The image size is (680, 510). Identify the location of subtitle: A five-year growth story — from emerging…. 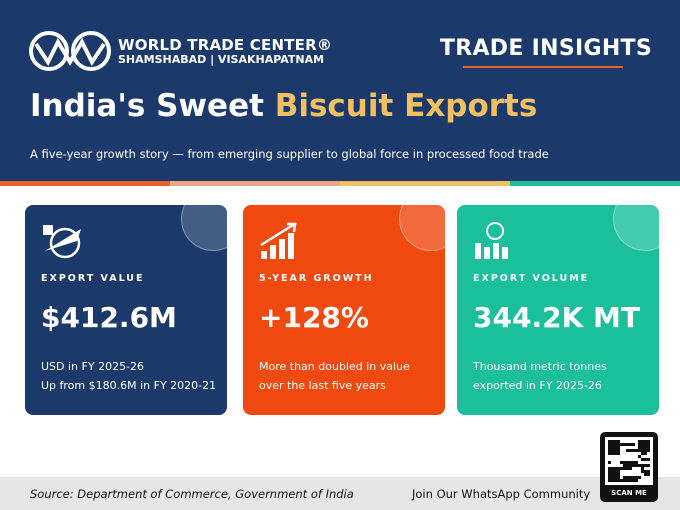
(289, 154).